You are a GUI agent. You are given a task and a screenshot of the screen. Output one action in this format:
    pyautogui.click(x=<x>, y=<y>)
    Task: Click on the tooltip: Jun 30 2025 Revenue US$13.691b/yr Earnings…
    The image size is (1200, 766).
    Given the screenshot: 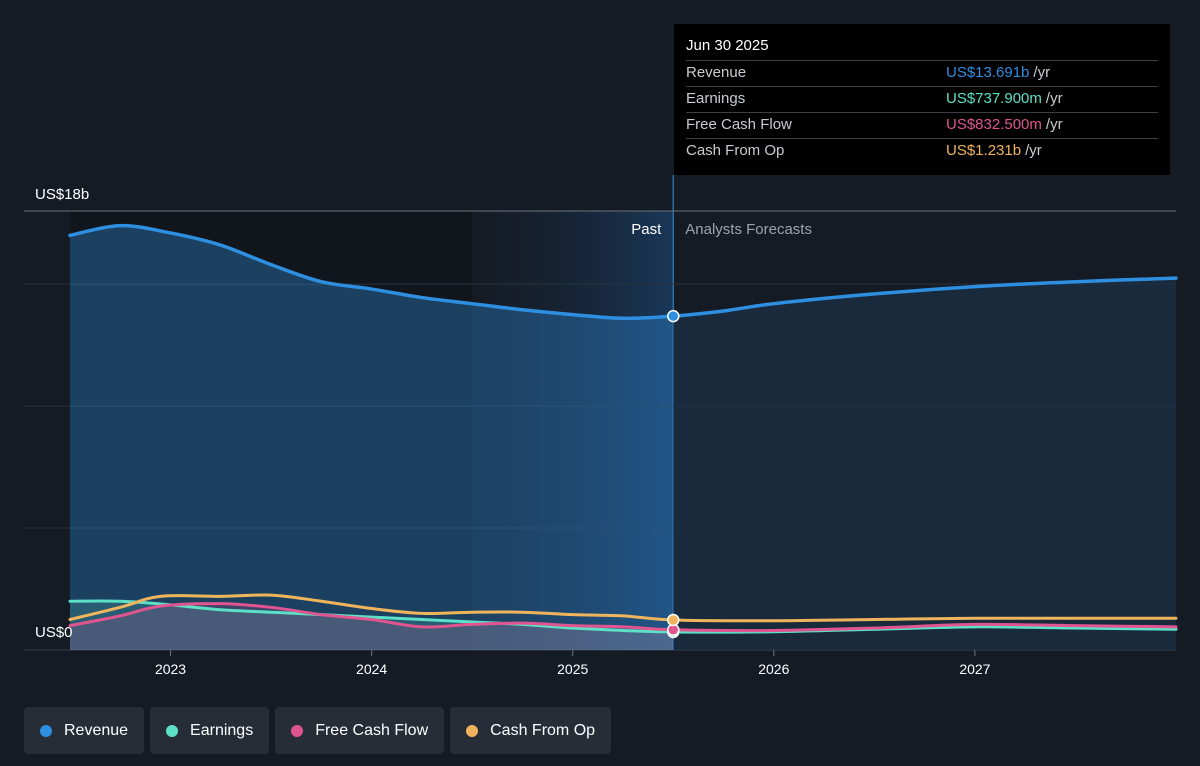 What is the action you would take?
    pyautogui.click(x=922, y=99)
    